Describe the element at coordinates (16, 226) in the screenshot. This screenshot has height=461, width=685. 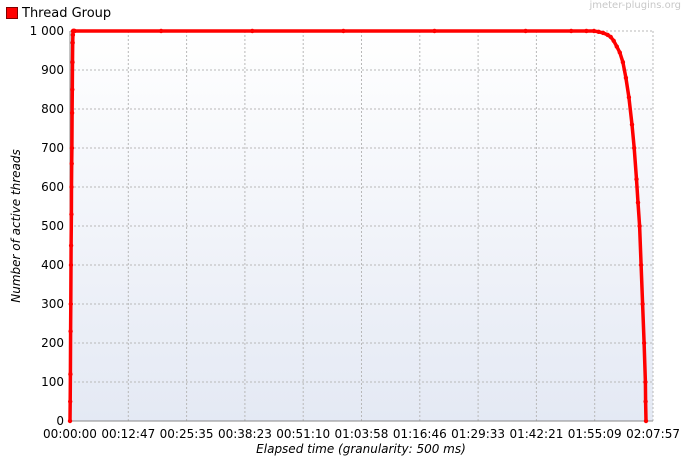
I see `y-axis-label: Number of active threads` at that location.